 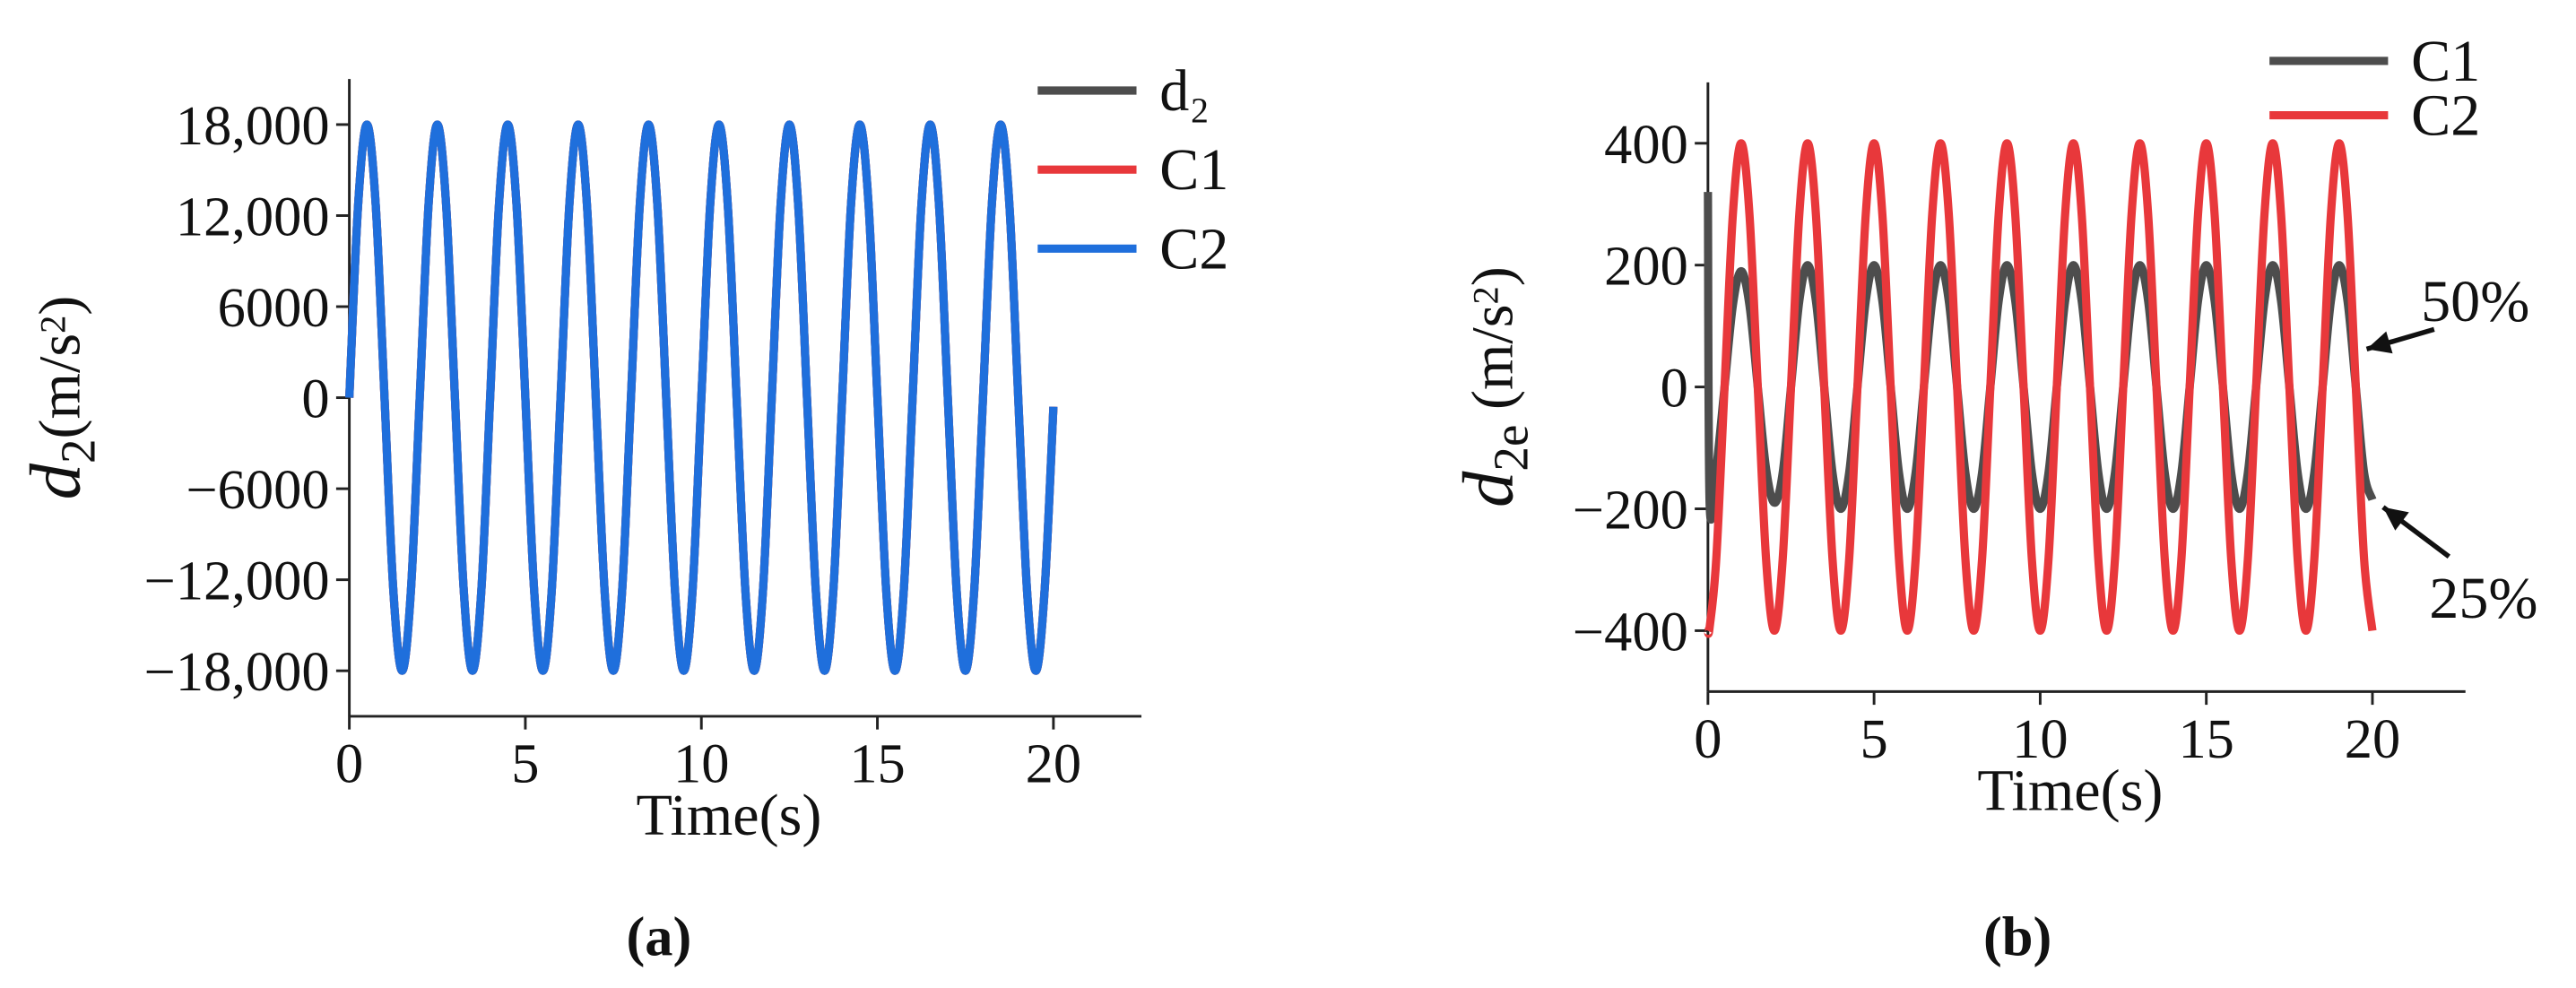 I want to click on caption: (b), so click(x=2017, y=936).